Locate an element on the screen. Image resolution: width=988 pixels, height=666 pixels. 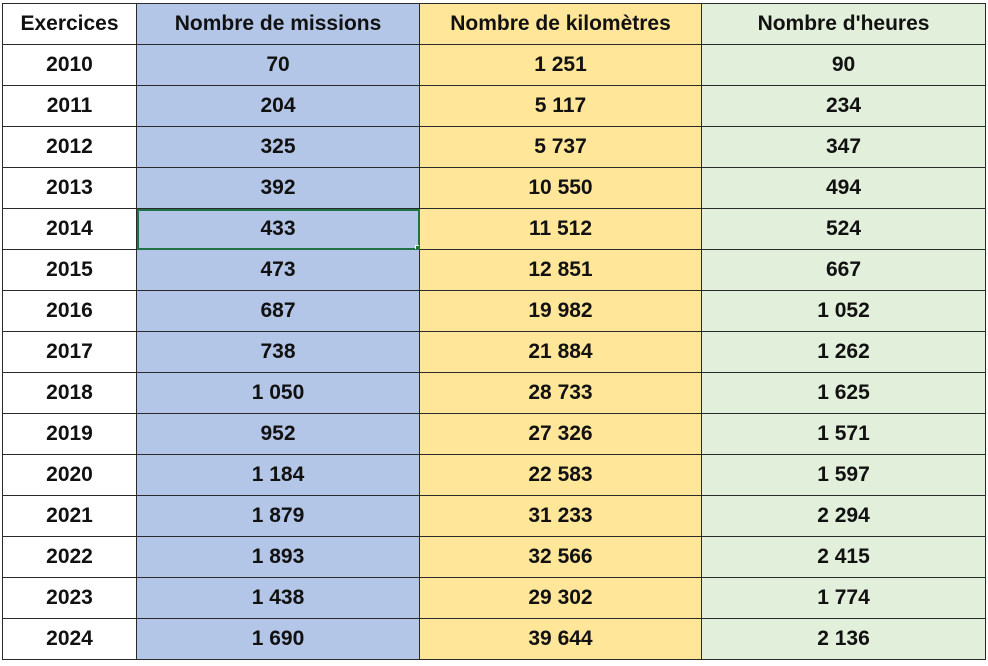
cell-heures: 1 597 is located at coordinates (843, 475).